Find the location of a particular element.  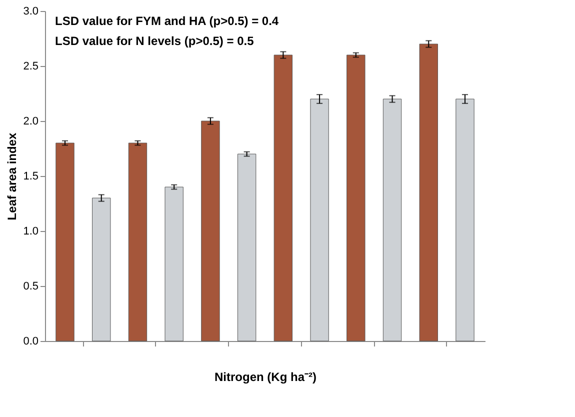

y-axis-title: Leaf area index is located at coordinates (12, 176).